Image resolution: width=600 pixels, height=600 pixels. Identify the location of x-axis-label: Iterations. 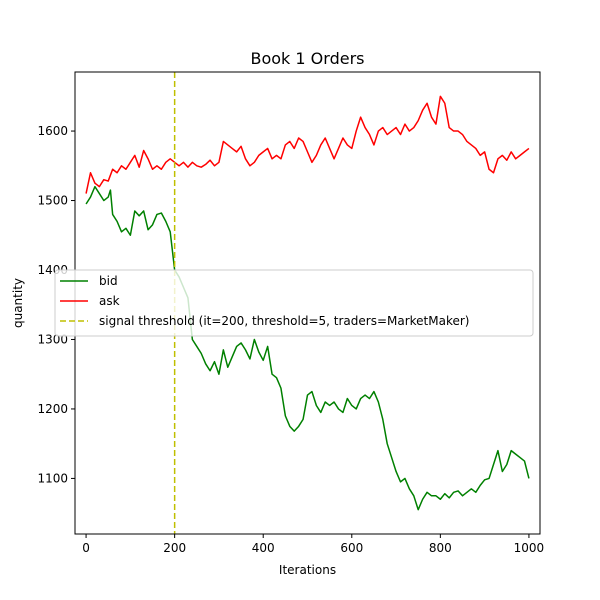
(307, 570).